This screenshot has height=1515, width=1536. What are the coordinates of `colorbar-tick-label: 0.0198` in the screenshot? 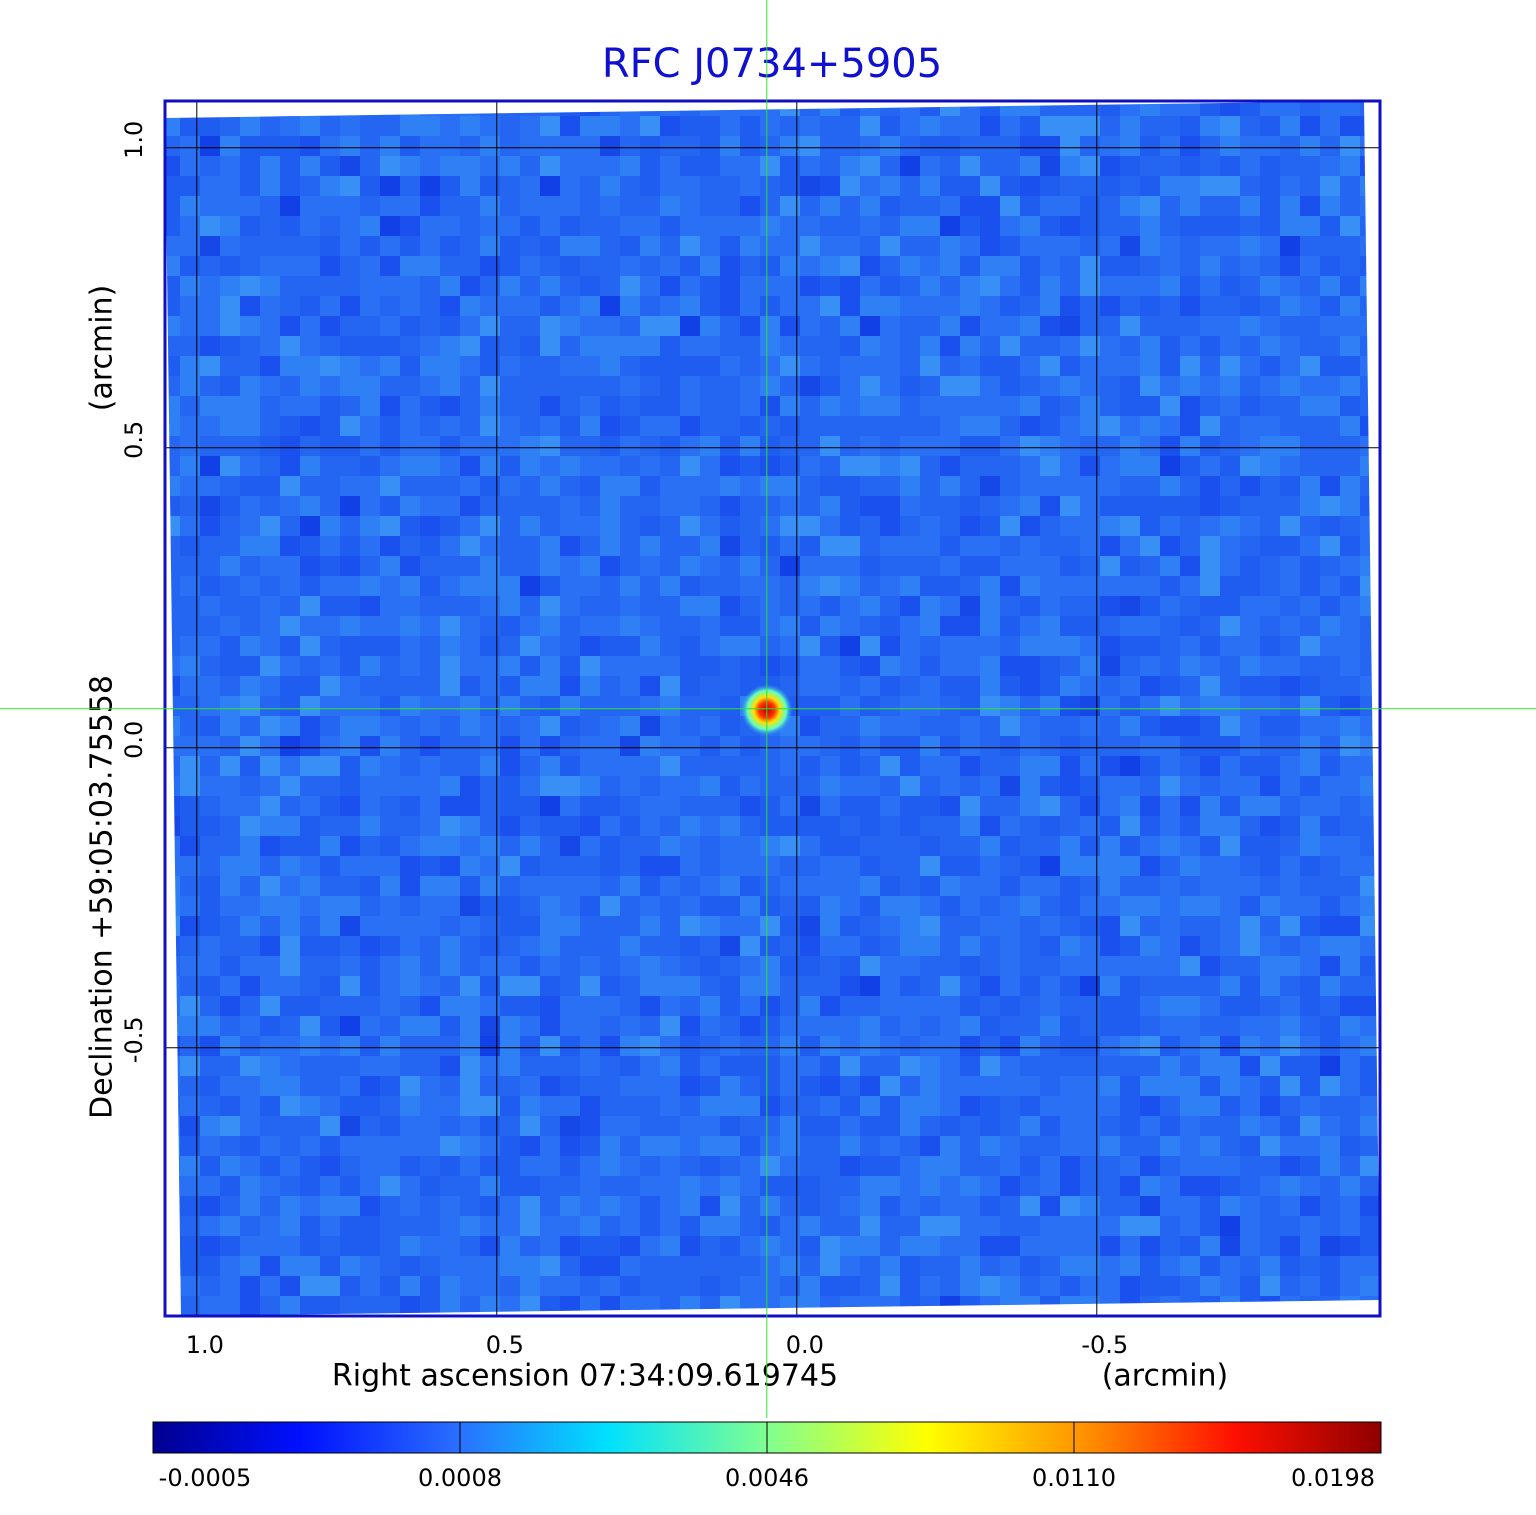 It's located at (1333, 1478).